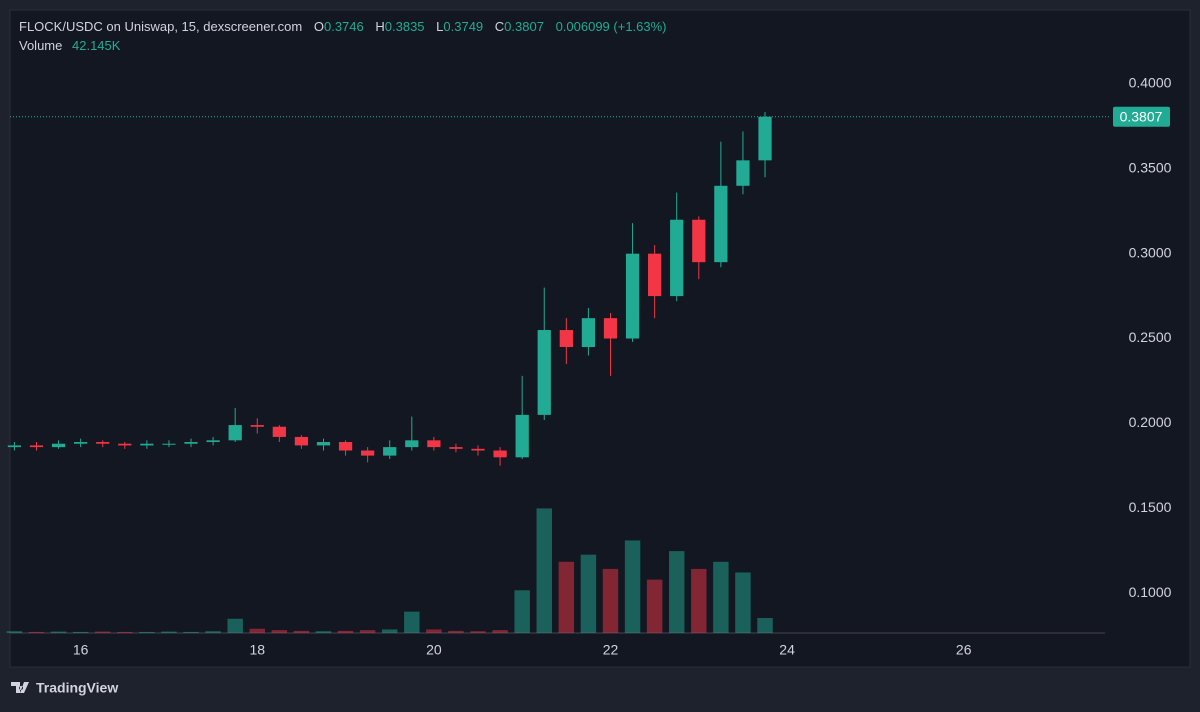 The image size is (1200, 712). What do you see at coordinates (40, 45) in the screenshot?
I see `volume-label: Volume` at bounding box center [40, 45].